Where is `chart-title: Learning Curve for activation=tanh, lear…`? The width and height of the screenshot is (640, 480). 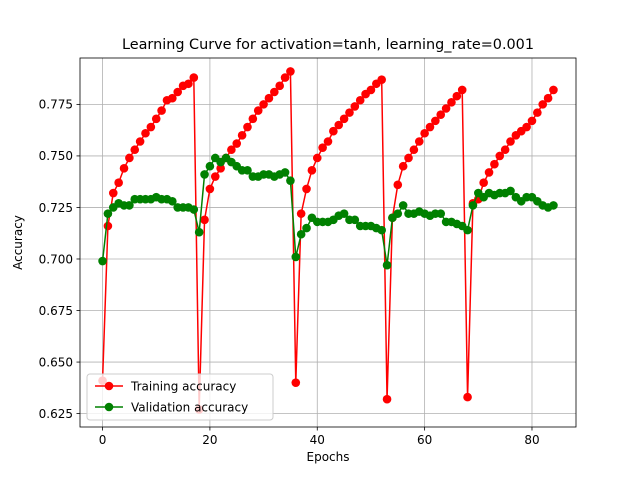 chart-title: Learning Curve for activation=tanh, lear… is located at coordinates (328, 45).